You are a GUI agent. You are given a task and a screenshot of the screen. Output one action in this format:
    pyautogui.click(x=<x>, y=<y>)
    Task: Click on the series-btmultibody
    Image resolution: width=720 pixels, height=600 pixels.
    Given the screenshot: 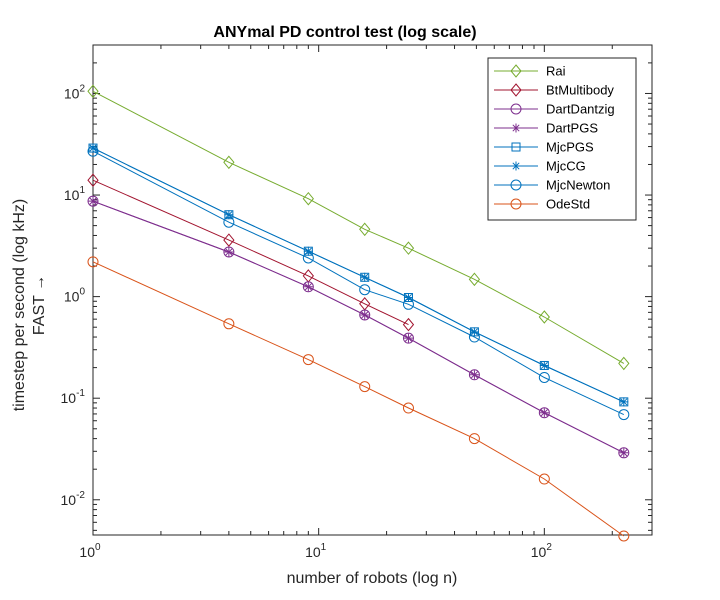 What is the action you would take?
    pyautogui.click(x=251, y=252)
    